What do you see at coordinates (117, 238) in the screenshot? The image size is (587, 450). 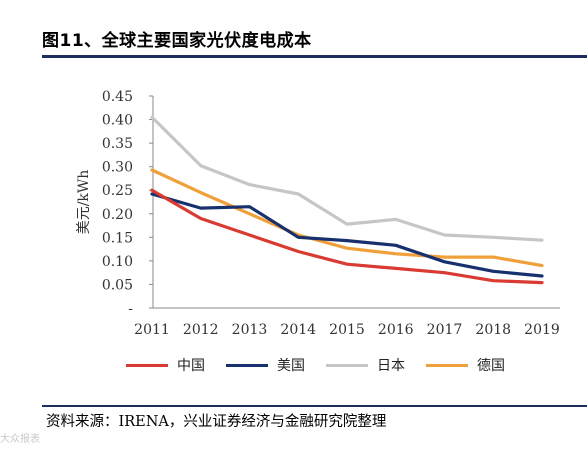 I see `y-tick-label: 0.15` at bounding box center [117, 238].